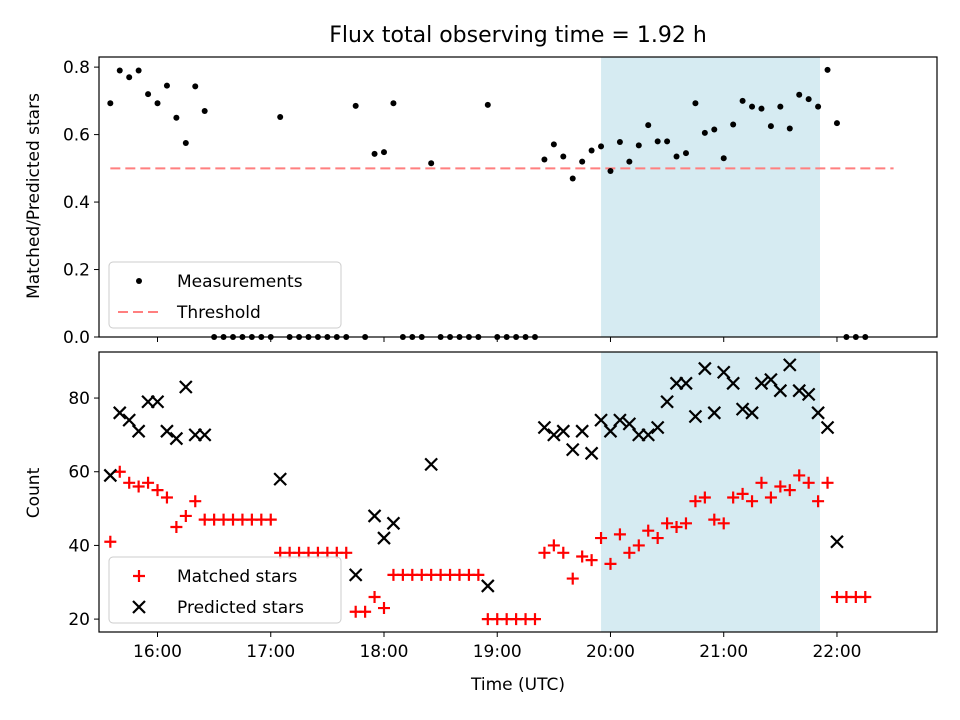 The image size is (960, 720). Describe the element at coordinates (76, 338) in the screenshot. I see `y-tick-label: 0.0` at that location.